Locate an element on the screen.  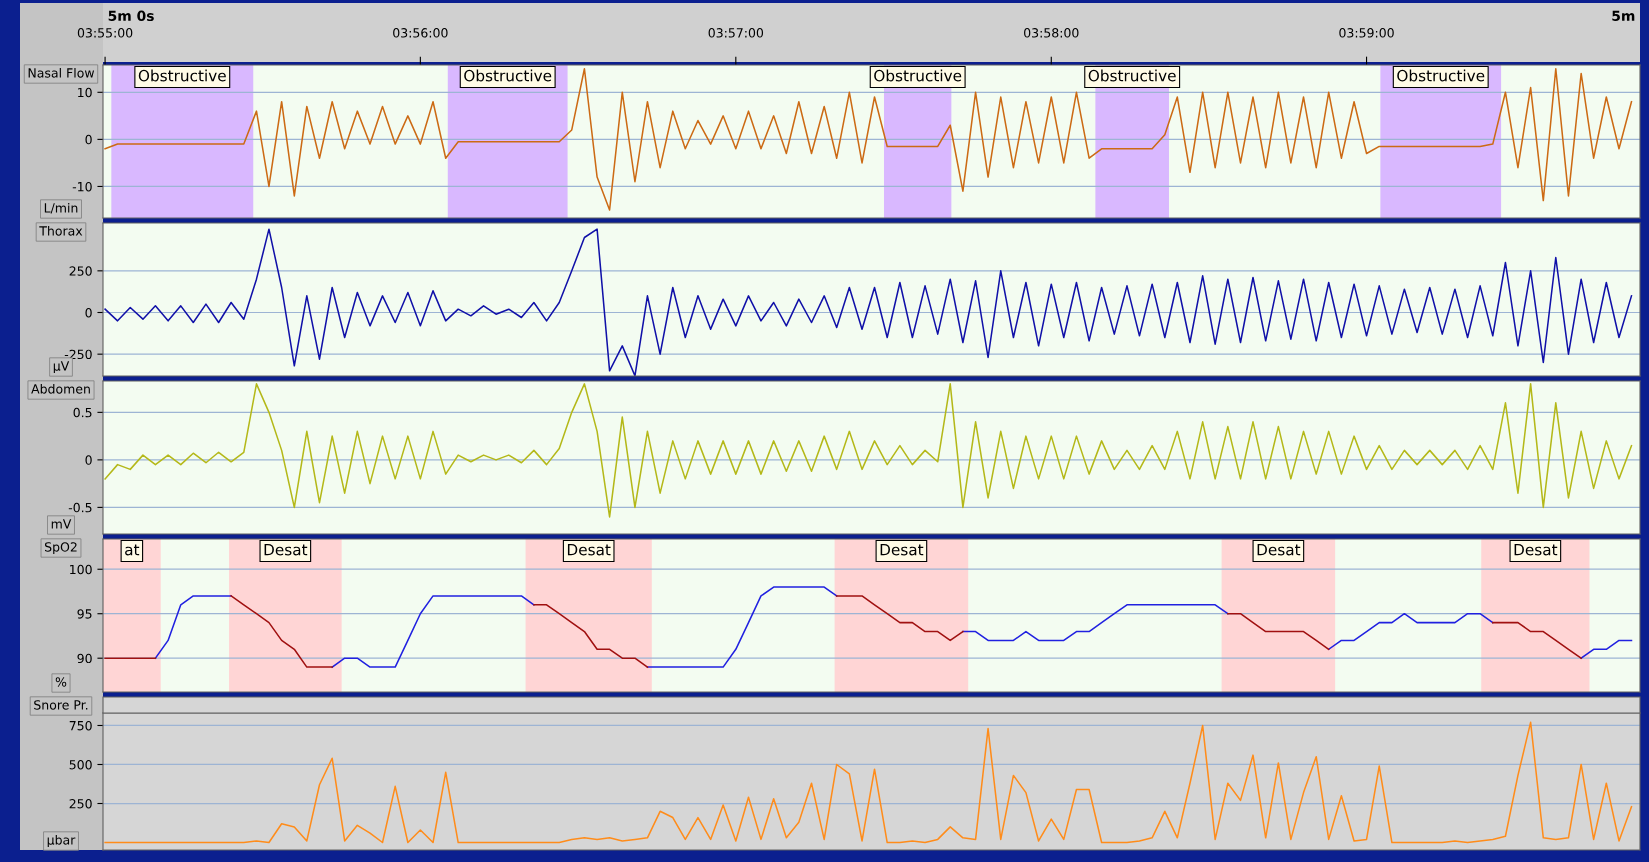
x-tick-label: 03:57:00 is located at coordinates (736, 33).